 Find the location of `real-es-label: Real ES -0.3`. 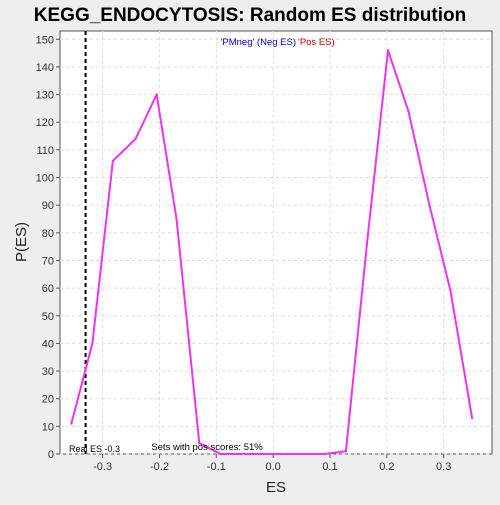

real-es-label: Real ES -0.3 is located at coordinates (94, 449).